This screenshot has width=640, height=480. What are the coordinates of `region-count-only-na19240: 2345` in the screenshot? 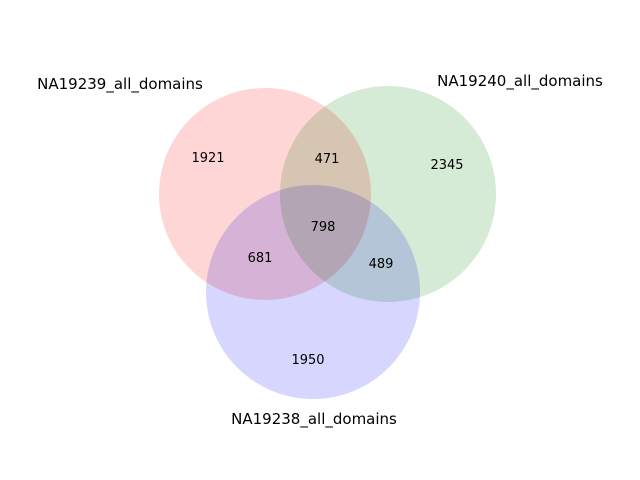 It's located at (446, 165).